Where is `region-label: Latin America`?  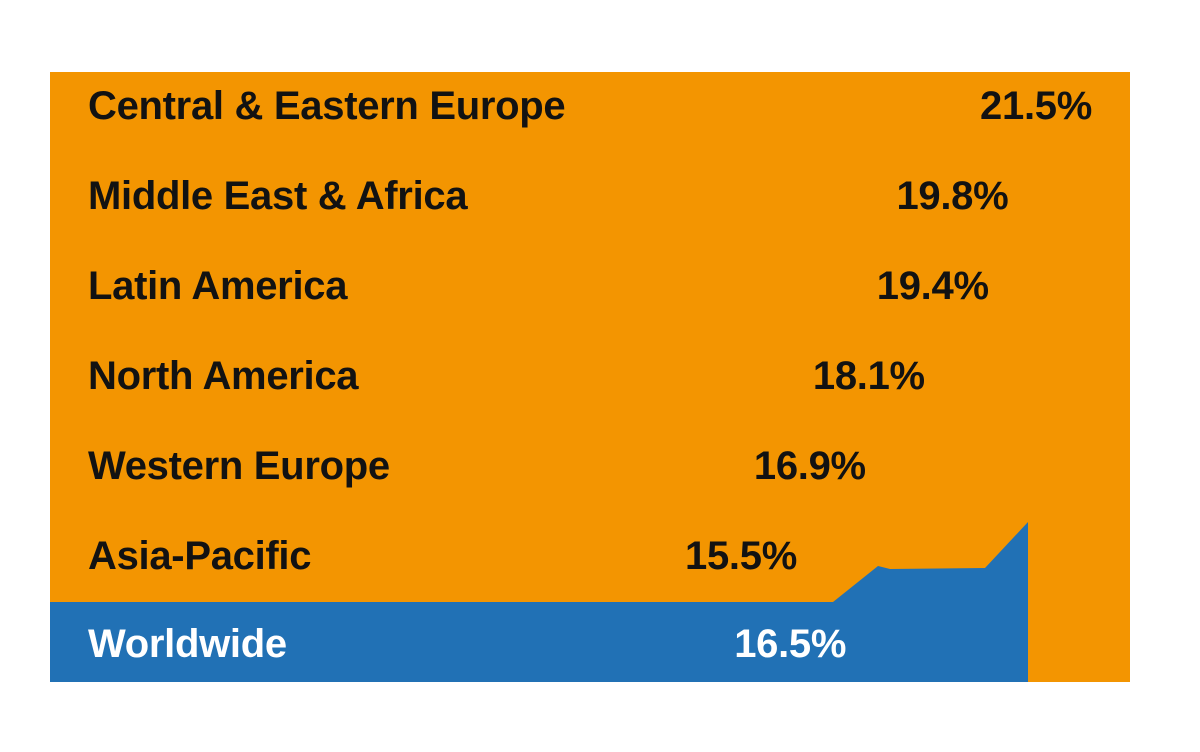 region-label: Latin America is located at coordinates (218, 286).